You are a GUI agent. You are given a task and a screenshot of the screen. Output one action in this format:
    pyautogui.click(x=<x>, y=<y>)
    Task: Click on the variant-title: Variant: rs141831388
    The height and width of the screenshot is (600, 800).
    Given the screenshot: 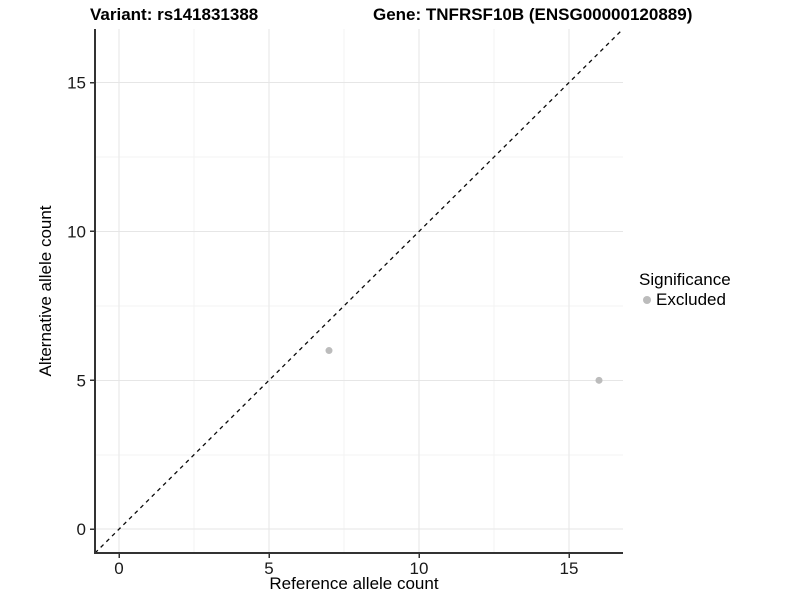 What is the action you would take?
    pyautogui.click(x=174, y=14)
    